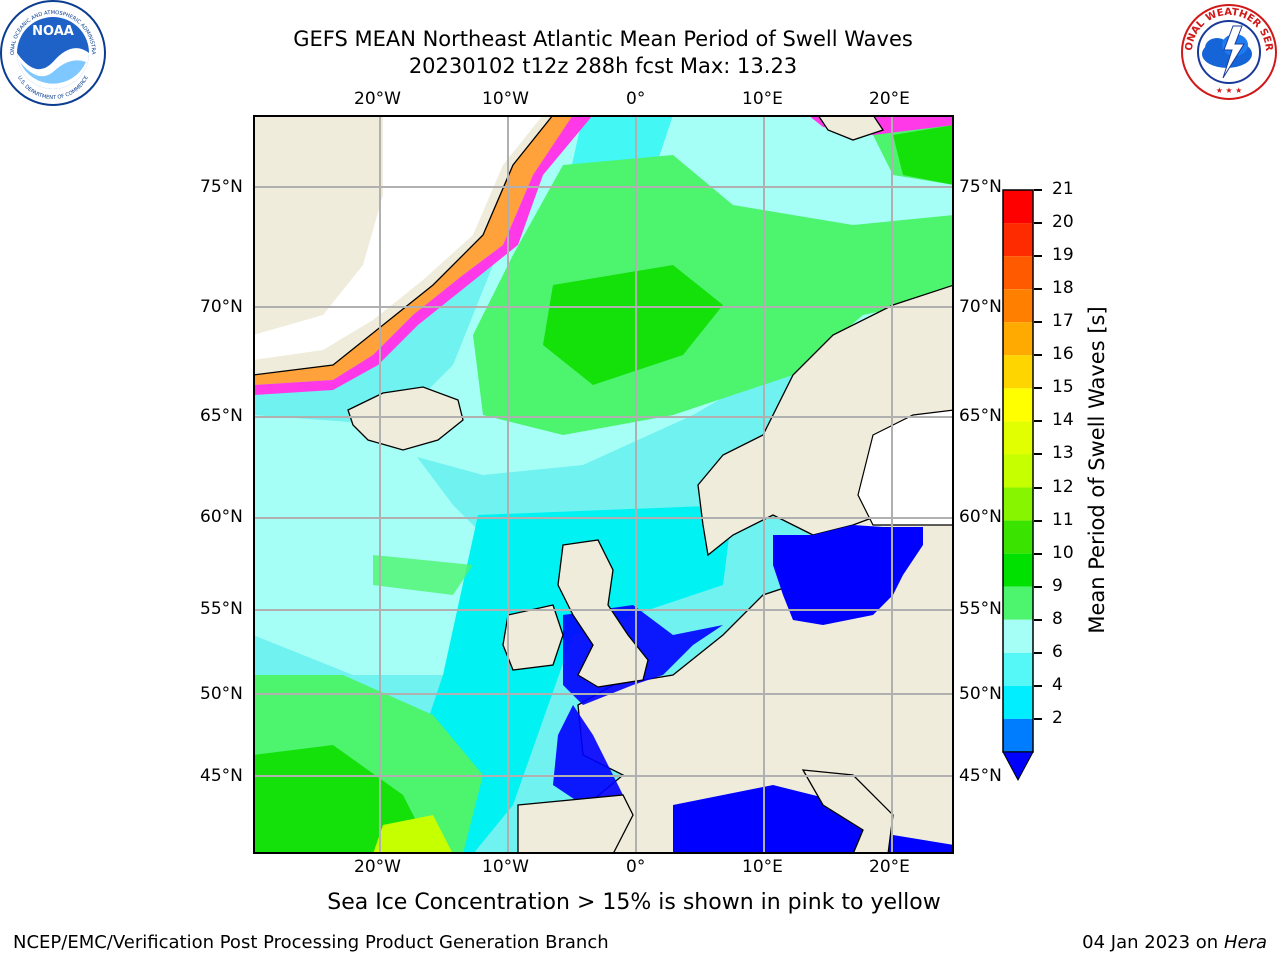 Image resolution: width=1280 pixels, height=960 pixels. What do you see at coordinates (575, 824) in the screenshot?
I see `land-iberia` at bounding box center [575, 824].